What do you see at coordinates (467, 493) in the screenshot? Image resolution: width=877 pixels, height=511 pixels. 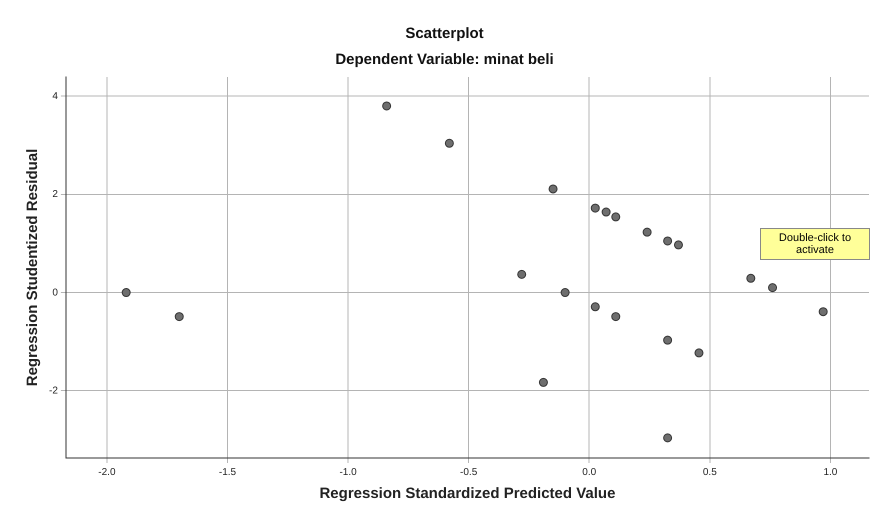 I see `x-axis-title: Regression Standardized Predicted Value` at bounding box center [467, 493].